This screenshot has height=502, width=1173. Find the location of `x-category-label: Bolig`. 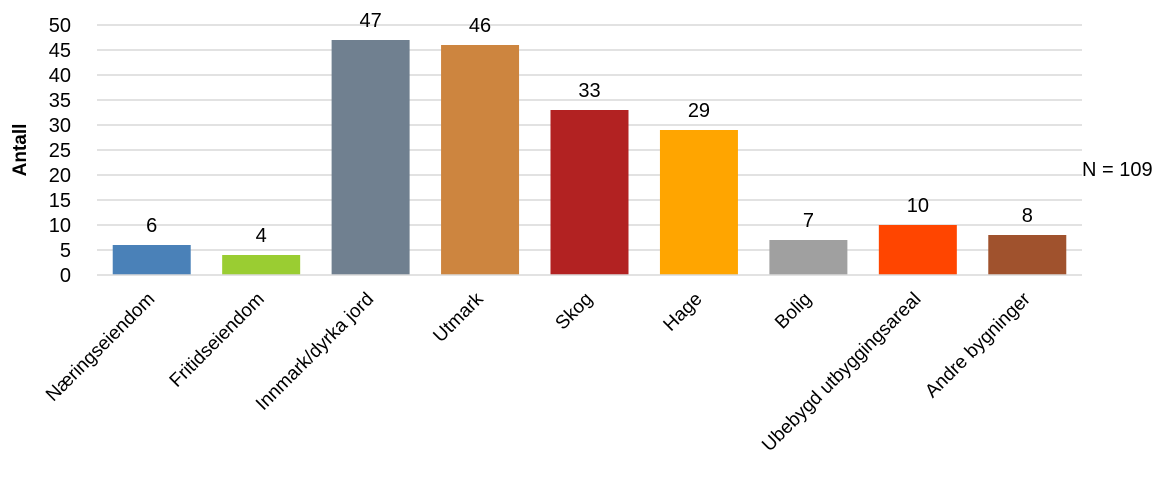

x-category-label: Bolig is located at coordinates (793, 311).